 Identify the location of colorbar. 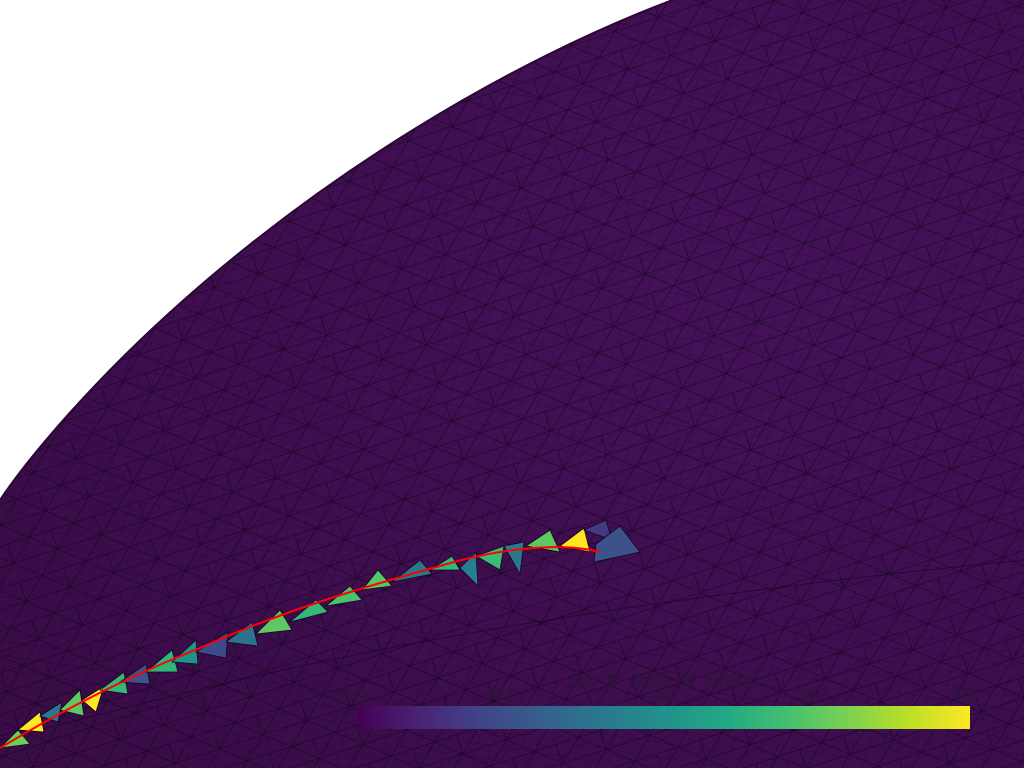
(664, 717).